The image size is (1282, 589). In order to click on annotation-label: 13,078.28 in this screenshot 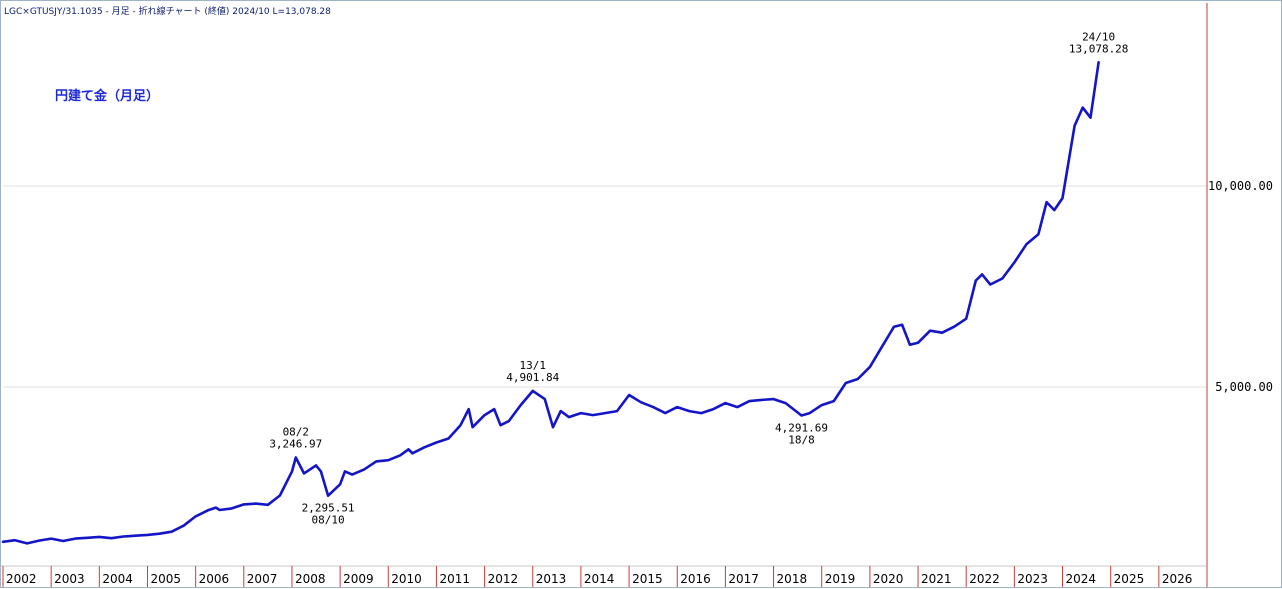, I will do `click(1099, 48)`.